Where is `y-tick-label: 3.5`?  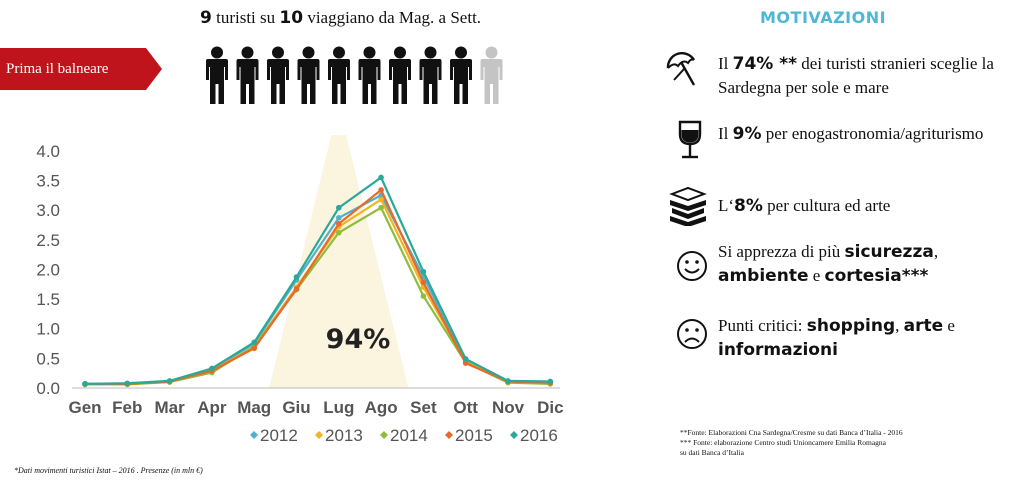
y-tick-label: 3.5 is located at coordinates (48, 180).